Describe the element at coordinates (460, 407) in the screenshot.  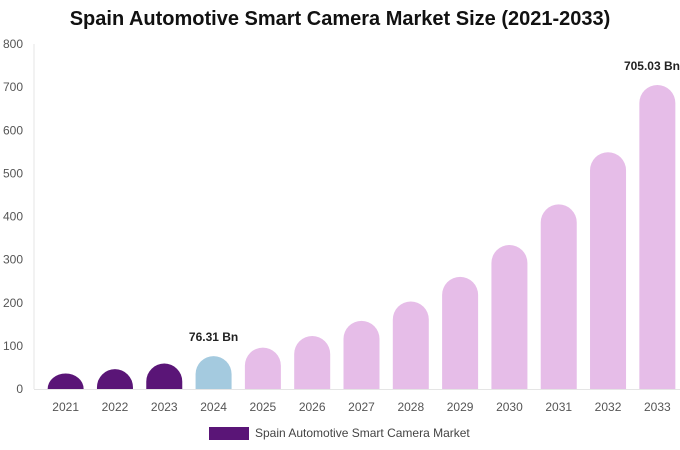
I see `x-tick-label: 2029` at that location.